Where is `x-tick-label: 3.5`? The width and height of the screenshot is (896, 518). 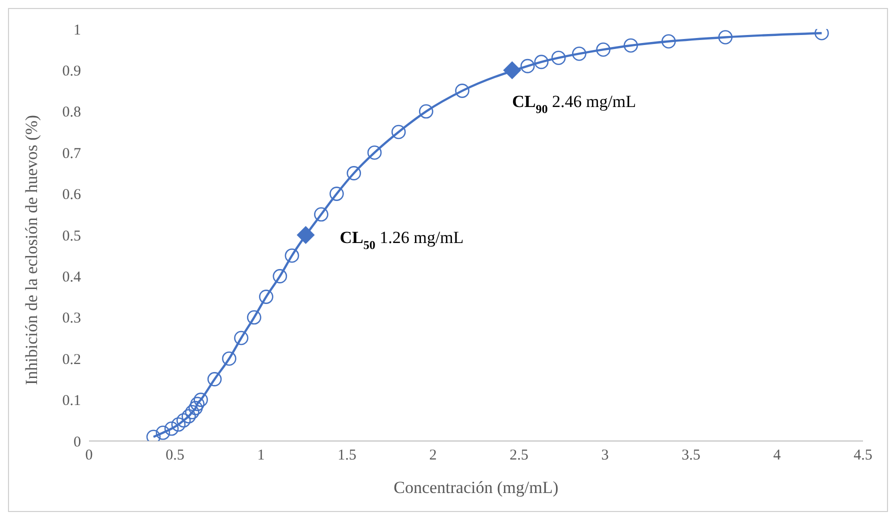
x-tick-label: 3.5 is located at coordinates (691, 456).